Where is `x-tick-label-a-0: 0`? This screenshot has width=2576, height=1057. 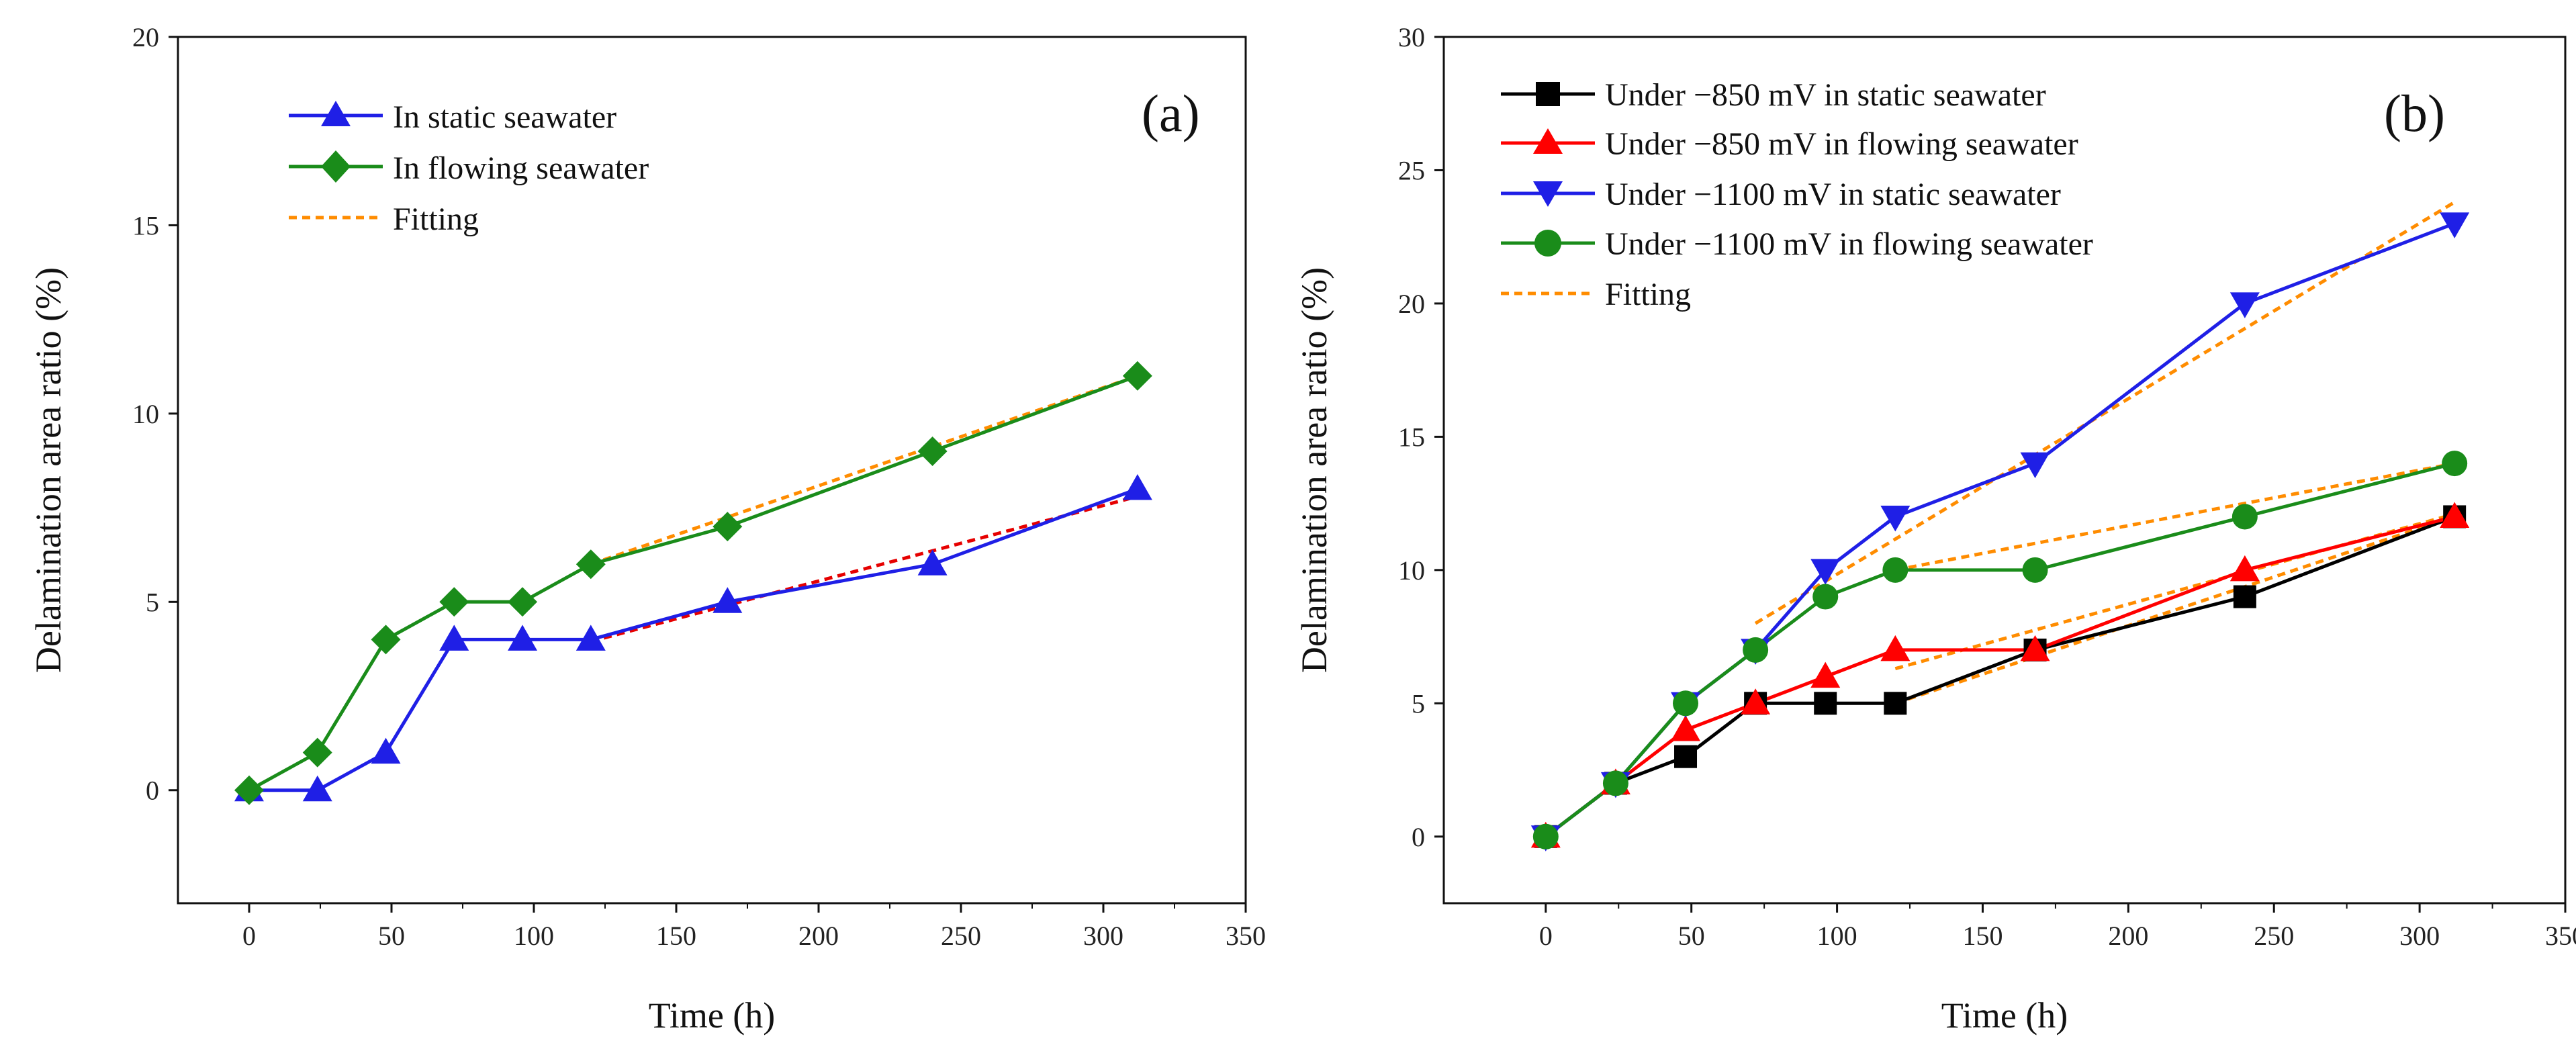
x-tick-label-a-0: 0 is located at coordinates (249, 936).